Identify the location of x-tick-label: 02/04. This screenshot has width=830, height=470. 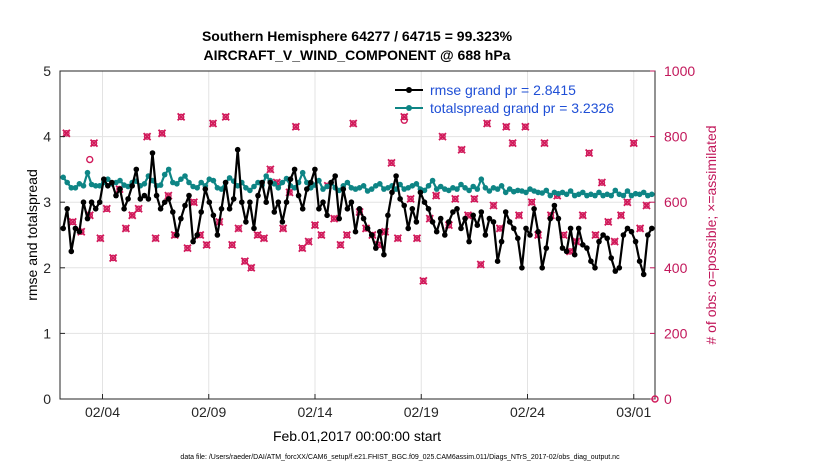
(102, 412).